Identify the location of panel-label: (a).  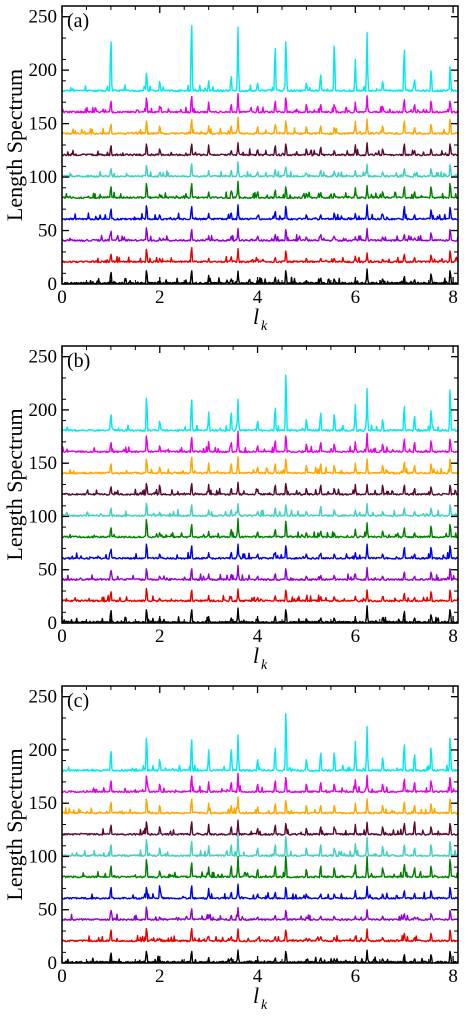
(78, 21).